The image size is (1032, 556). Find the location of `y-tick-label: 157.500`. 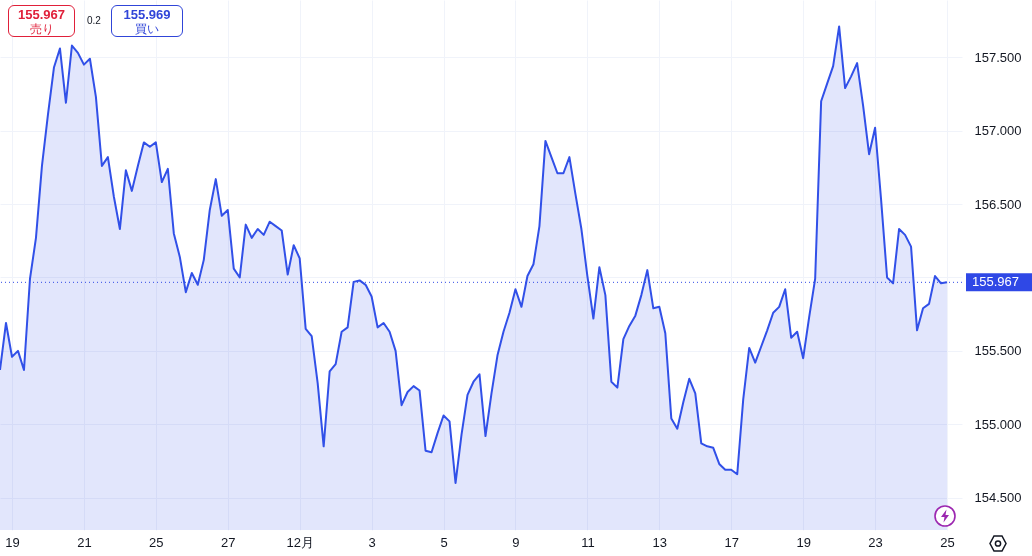

y-tick-label: 157.500 is located at coordinates (998, 57).